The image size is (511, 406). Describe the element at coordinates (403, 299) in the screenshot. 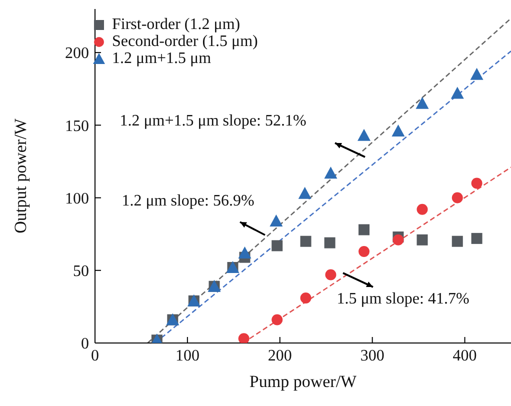

I see `annotation: 1.5 μm slope: 41.7%` at that location.